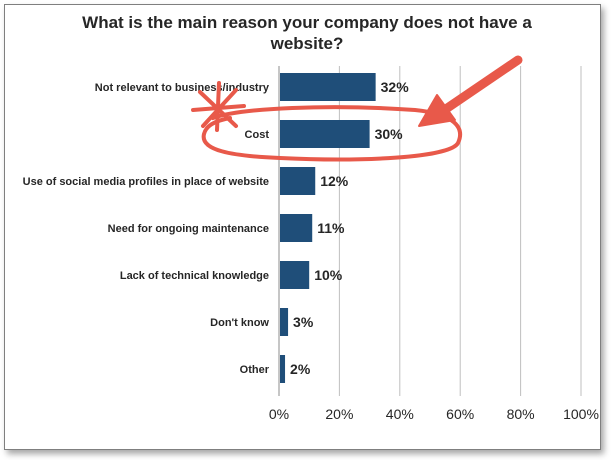  What do you see at coordinates (460, 414) in the screenshot?
I see `x-tick-label: 60%` at bounding box center [460, 414].